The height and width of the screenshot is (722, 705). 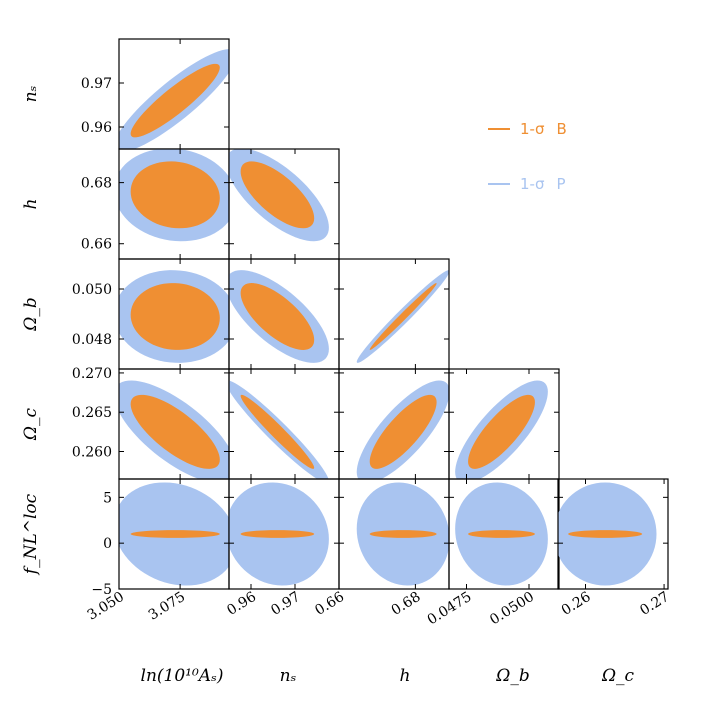 I want to click on contour-b-ns-fnl, so click(x=277, y=534).